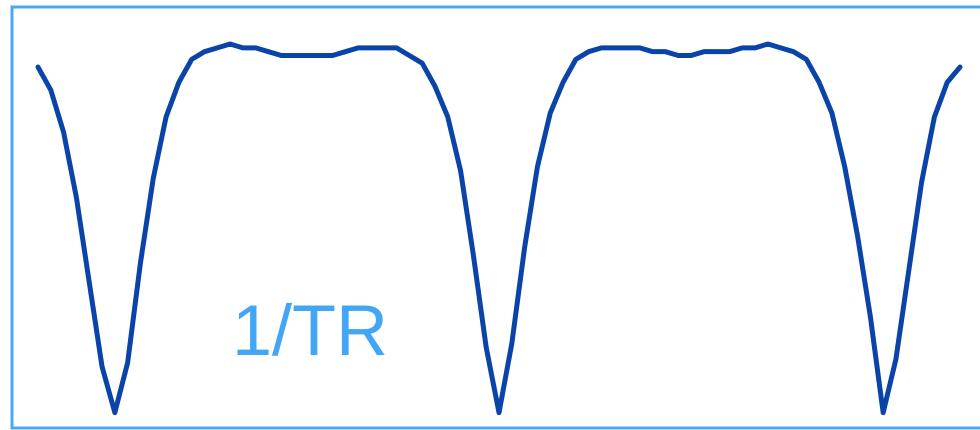  I want to click on annotation: 1/TR, so click(310, 331).